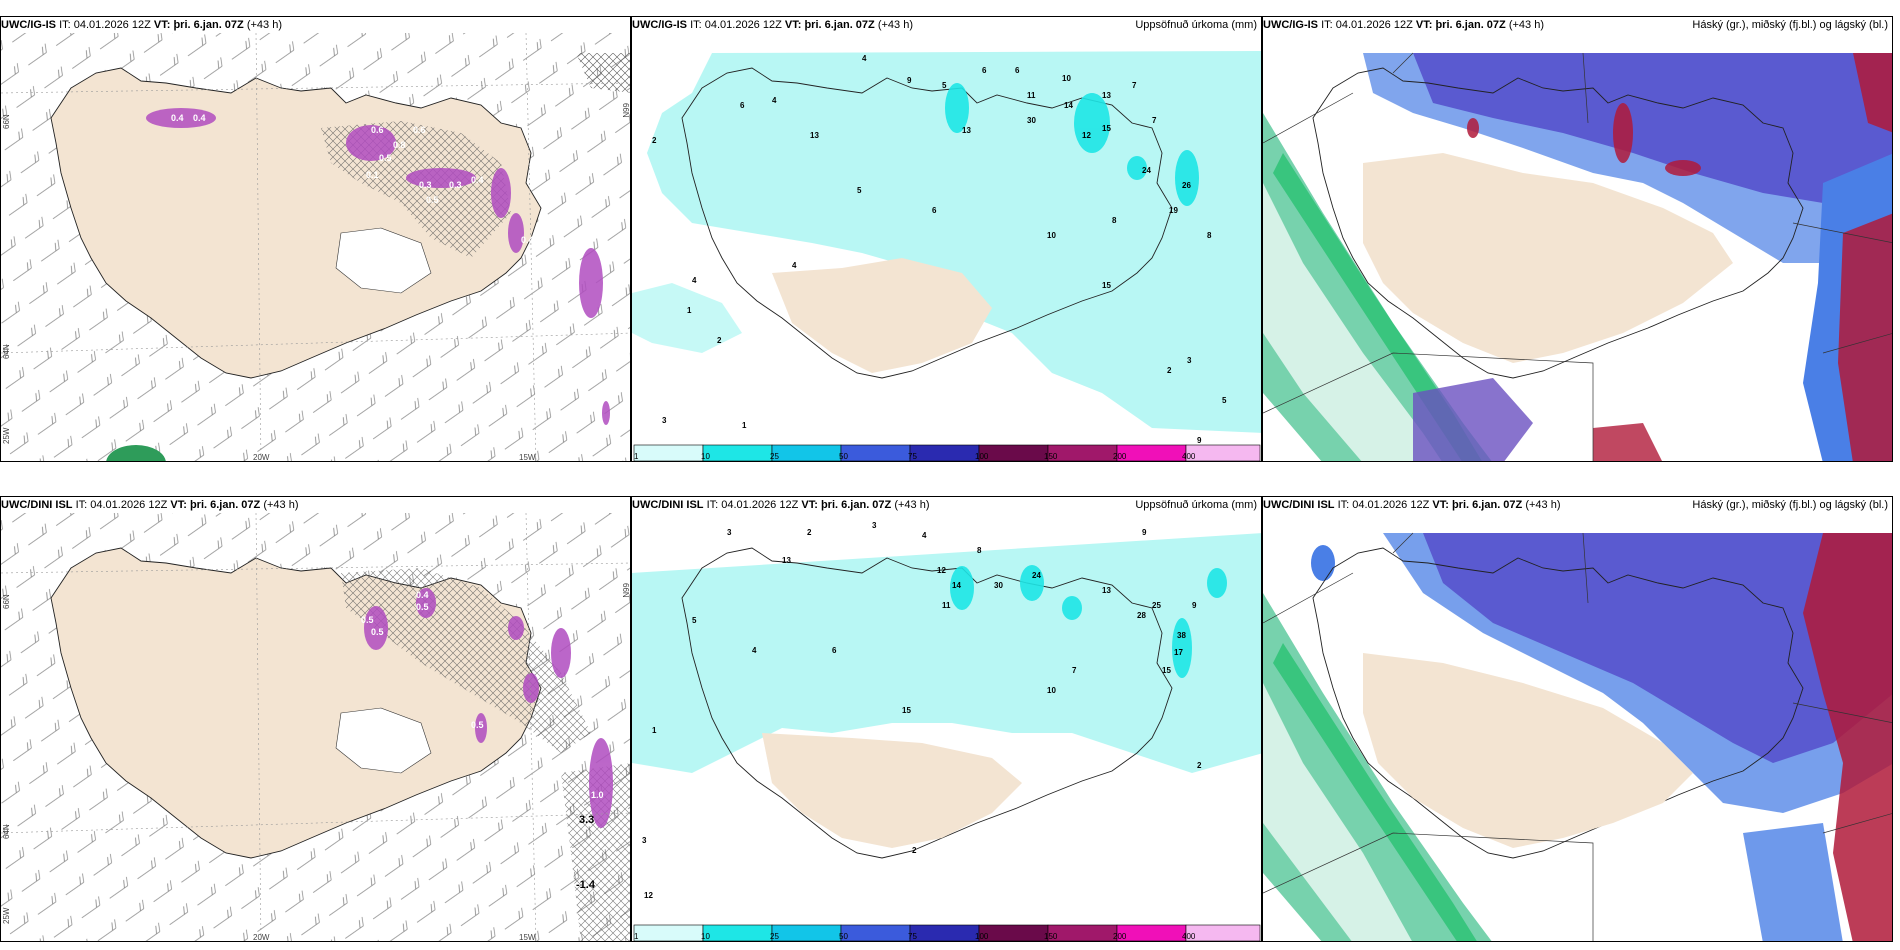 This screenshot has height=950, width=1900. Describe the element at coordinates (1106, 128) in the screenshot. I see `accum-value: 15` at that location.